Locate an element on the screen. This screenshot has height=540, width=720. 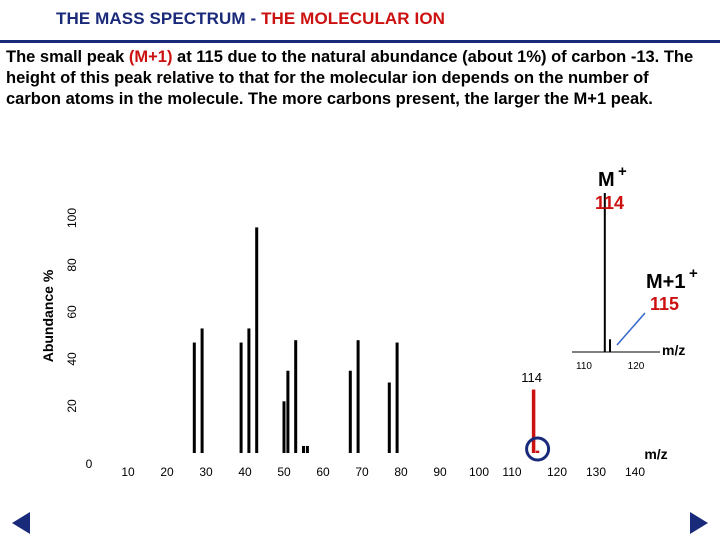
x-tick-label: 80 is located at coordinates (401, 472).